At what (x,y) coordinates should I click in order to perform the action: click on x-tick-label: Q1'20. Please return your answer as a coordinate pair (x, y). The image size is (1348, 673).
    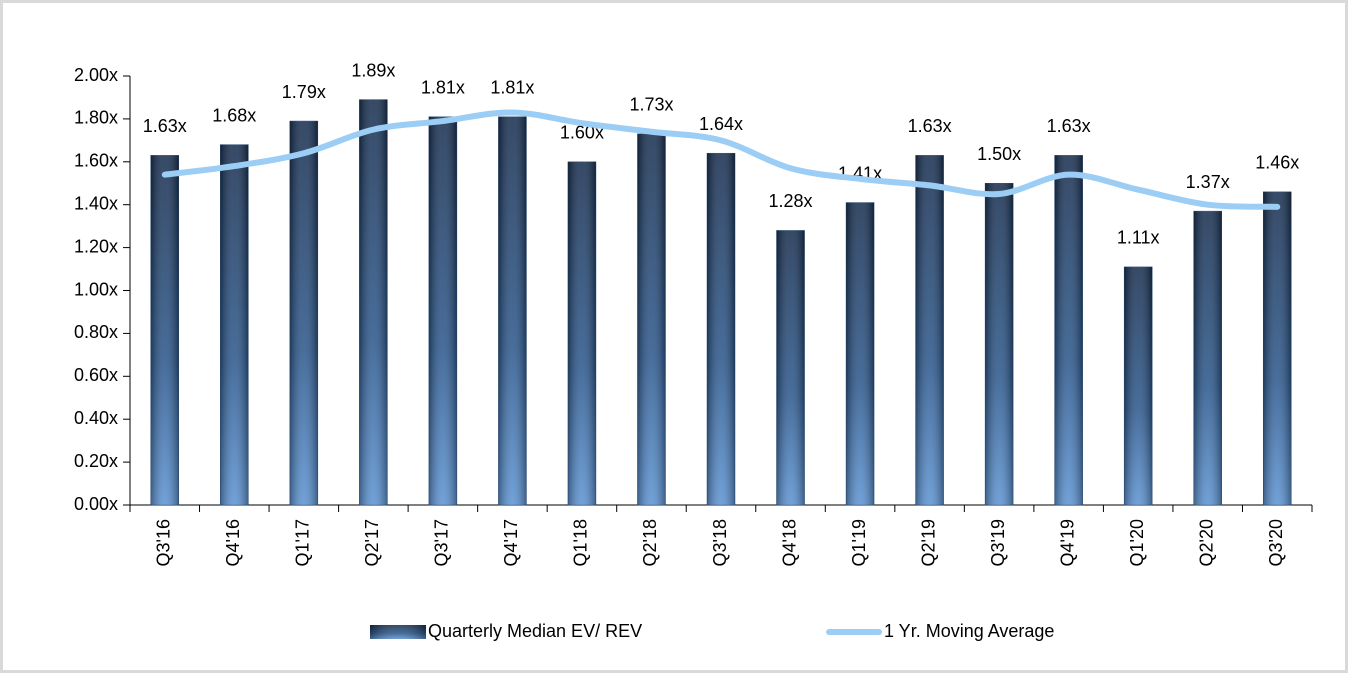
    Looking at the image, I should click on (1137, 542).